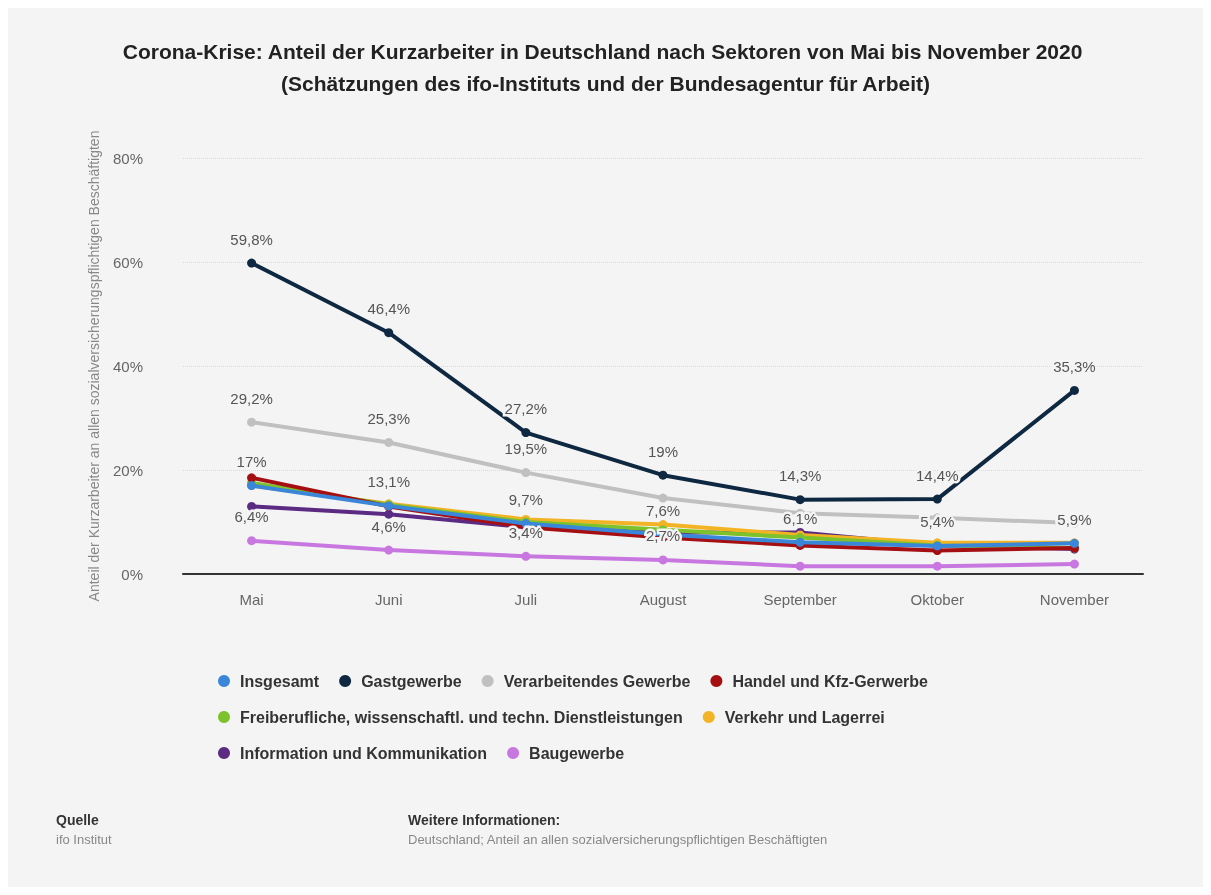 This screenshot has height=895, width=1211. I want to click on legend-label: Verarbeitendes Gewerbe, so click(597, 681).